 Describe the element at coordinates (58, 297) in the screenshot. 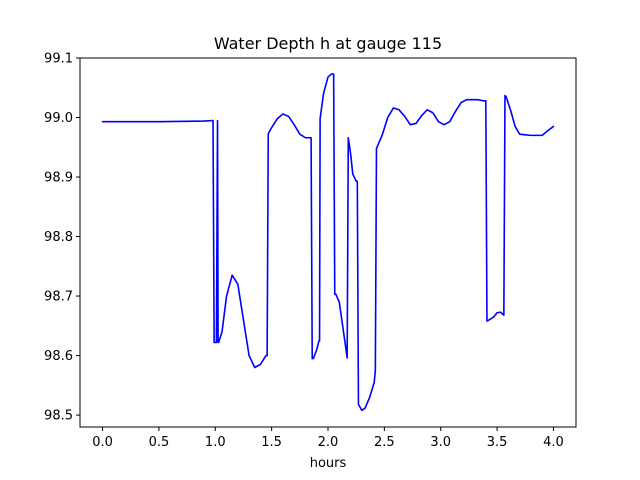

I see `y-tick-label: 98.7` at that location.